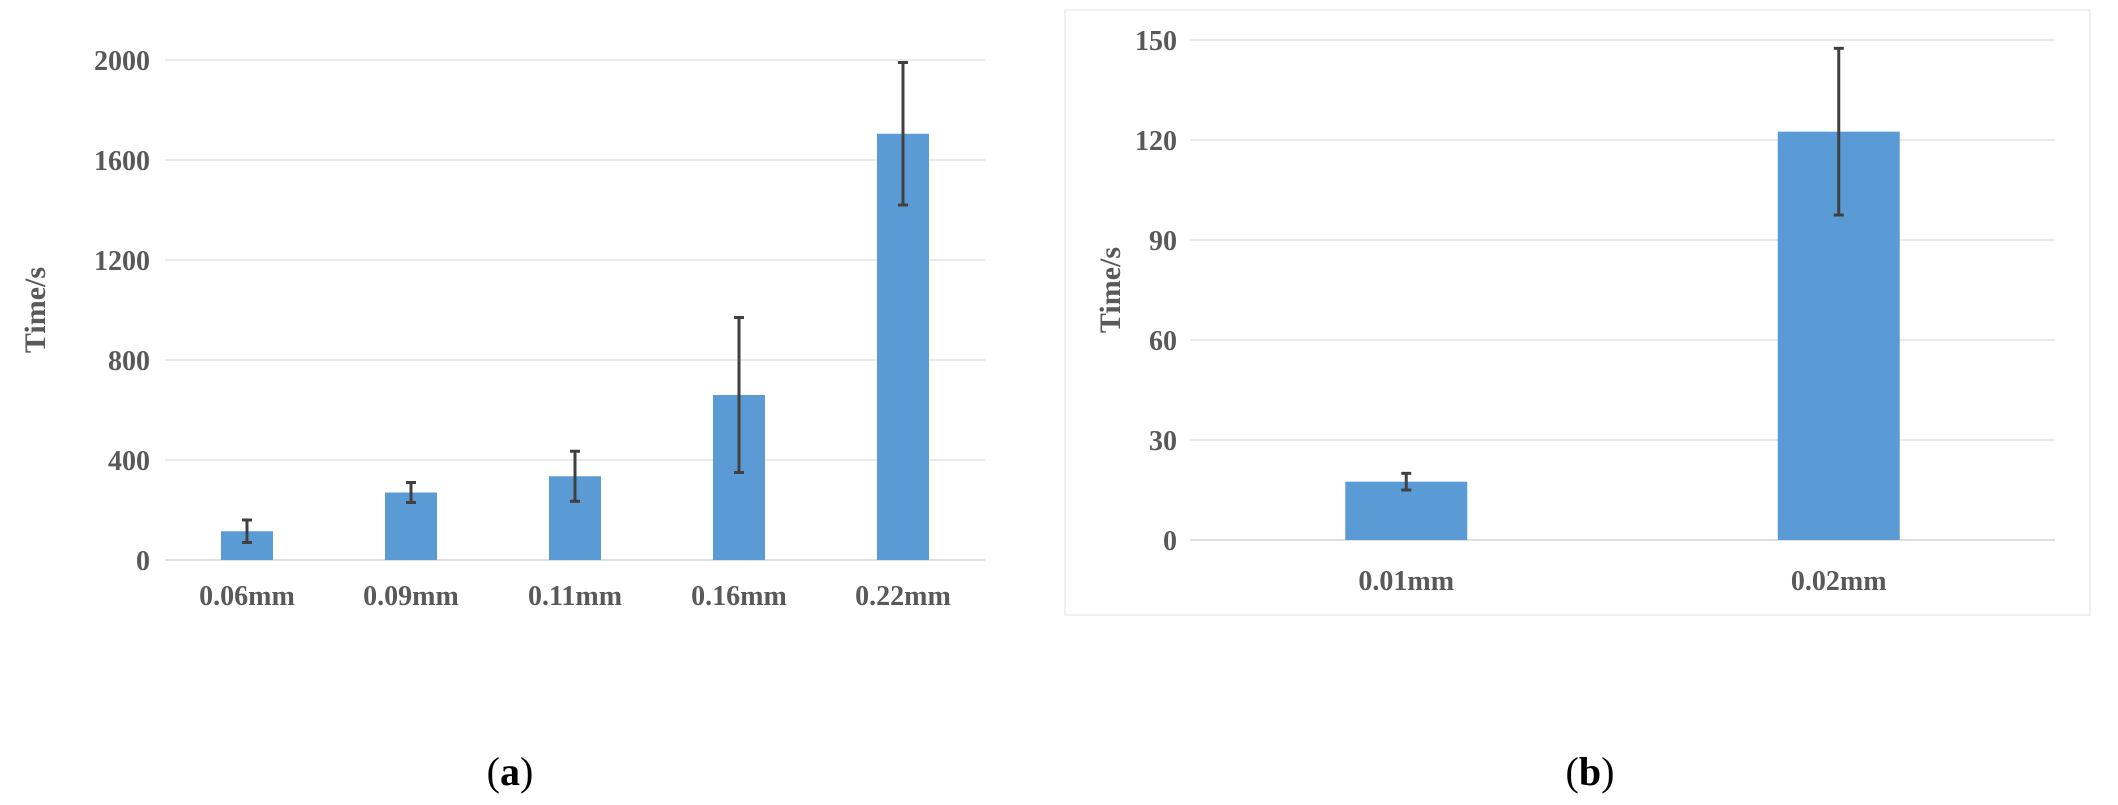 This screenshot has width=2118, height=805. I want to click on y-tick-label: 120, so click(1156, 141).